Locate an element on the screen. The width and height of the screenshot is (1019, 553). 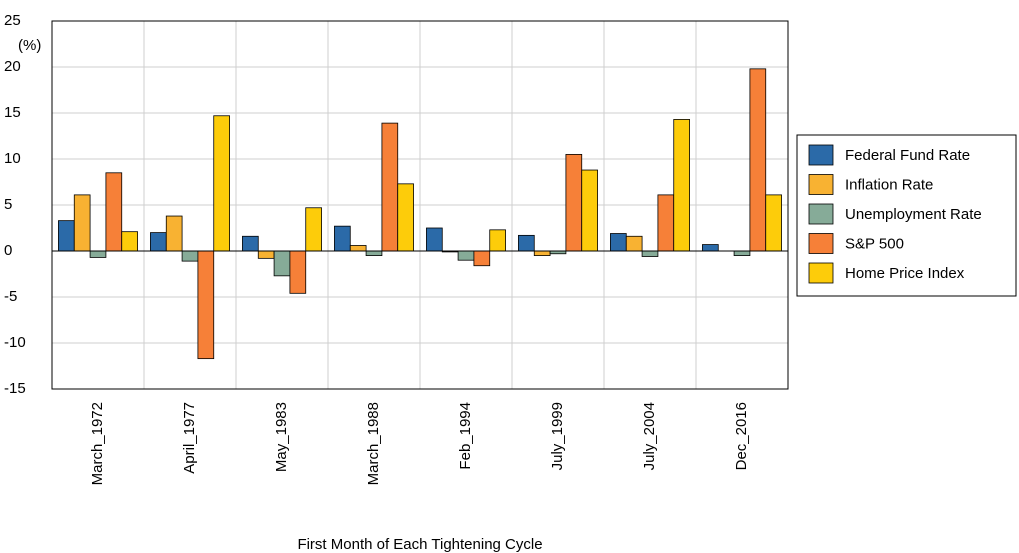
y-tick-label: 25 is located at coordinates (12, 20).